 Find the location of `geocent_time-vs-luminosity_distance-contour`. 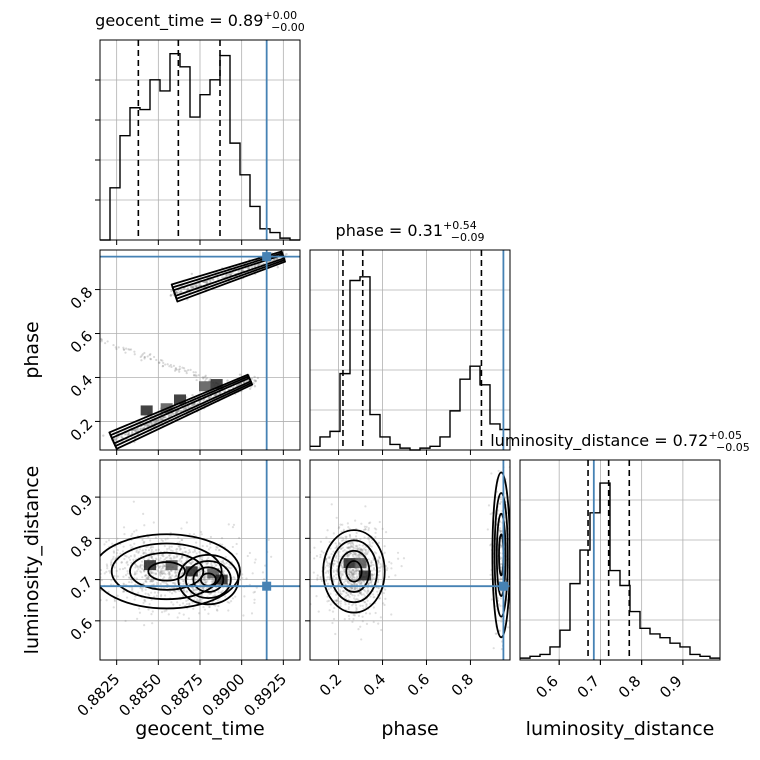

geocent_time-vs-luminosity_distance-contour is located at coordinates (166, 571).